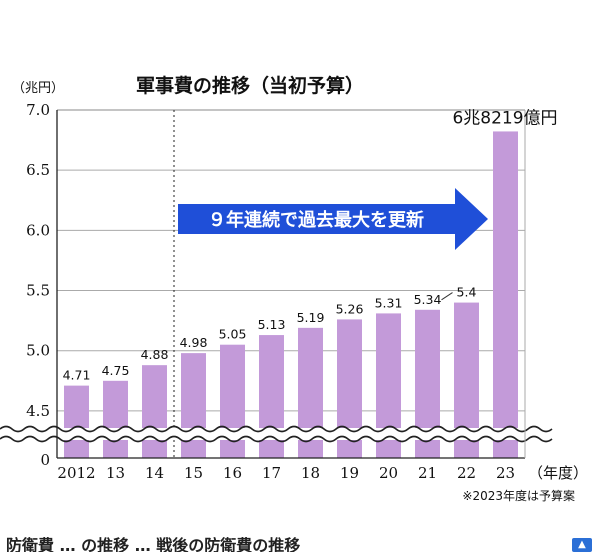  Describe the element at coordinates (153, 544) in the screenshot. I see `footer-text: 防衛費 … の推移 … 戦後の防衛費の推移` at that location.